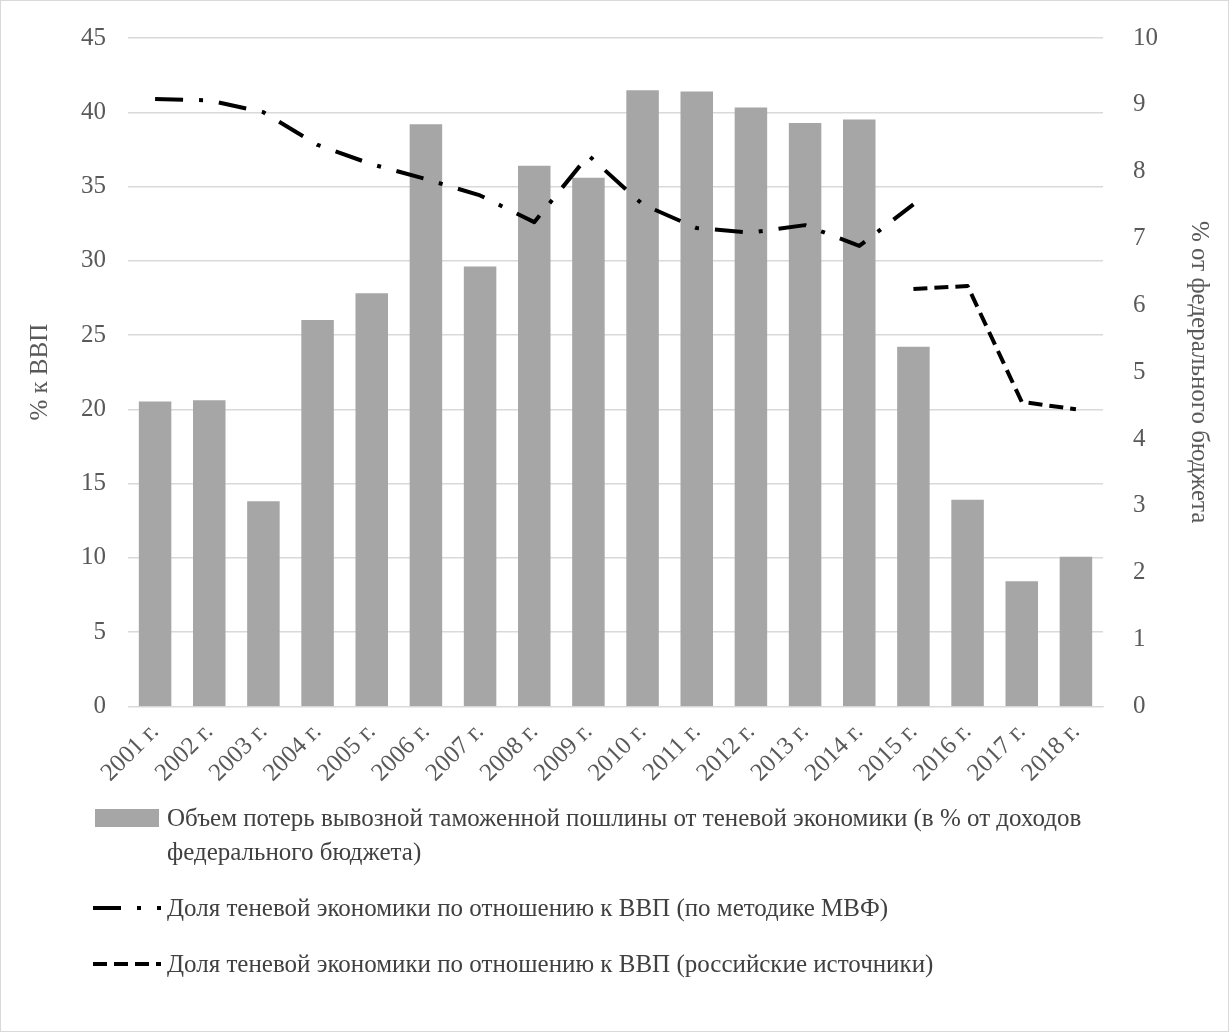 Image resolution: width=1229 pixels, height=1032 pixels. I want to click on y-tick-label: 0, so click(99, 704).